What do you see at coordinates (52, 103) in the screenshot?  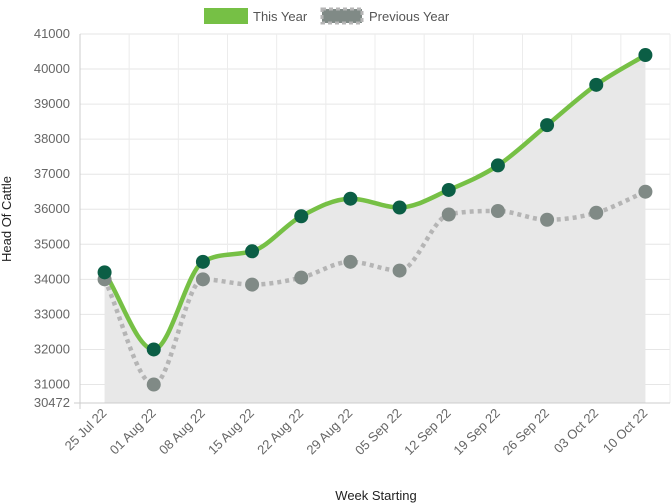 I see `y-tick-label: 39000` at bounding box center [52, 103].